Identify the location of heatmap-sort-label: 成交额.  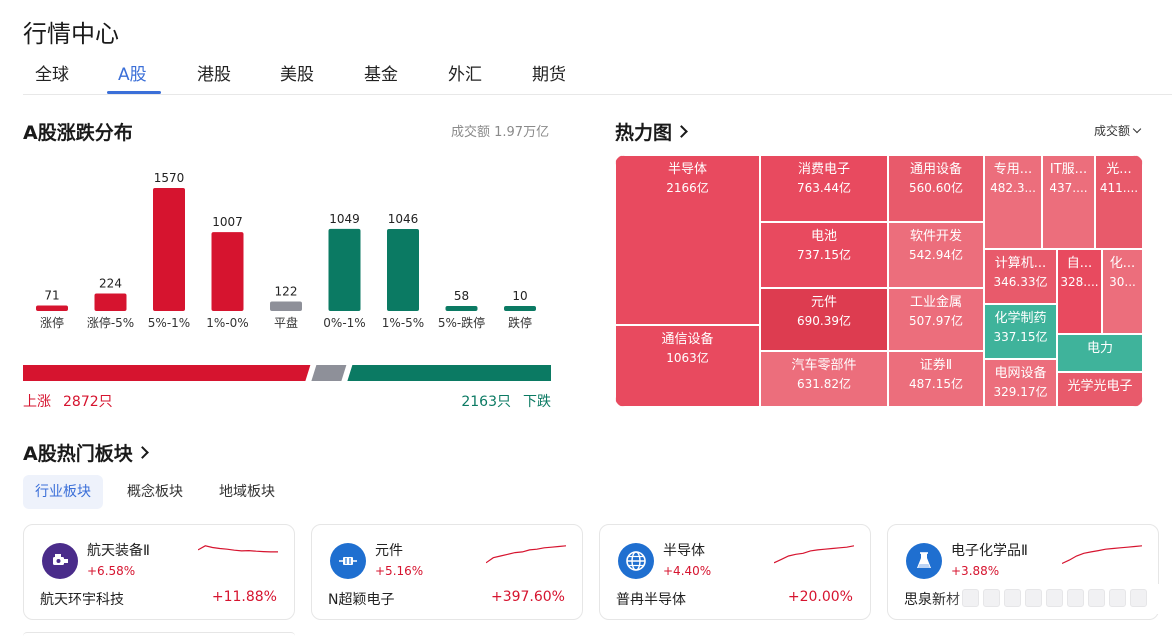
(1112, 131).